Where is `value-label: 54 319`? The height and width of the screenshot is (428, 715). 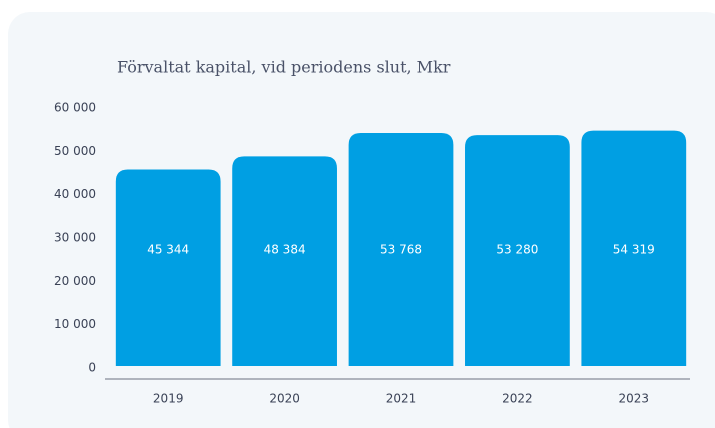
value-label: 54 319 is located at coordinates (634, 250).